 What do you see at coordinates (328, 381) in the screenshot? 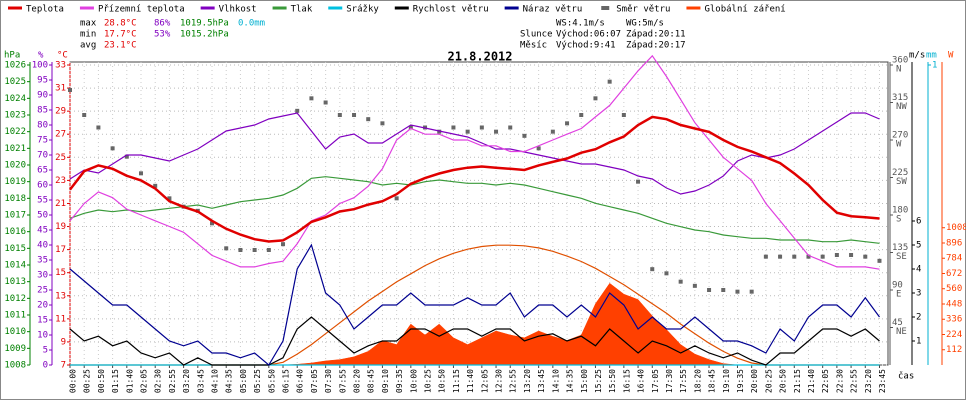
I see `x-tick-label: 07:30` at bounding box center [328, 381].